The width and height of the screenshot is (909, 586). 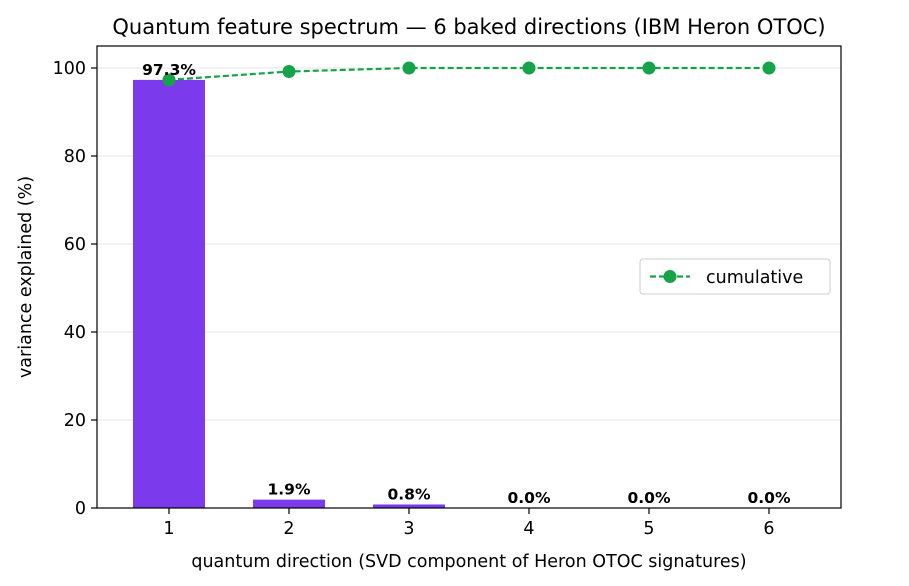 I want to click on cumulative-series-line, so click(x=468, y=73).